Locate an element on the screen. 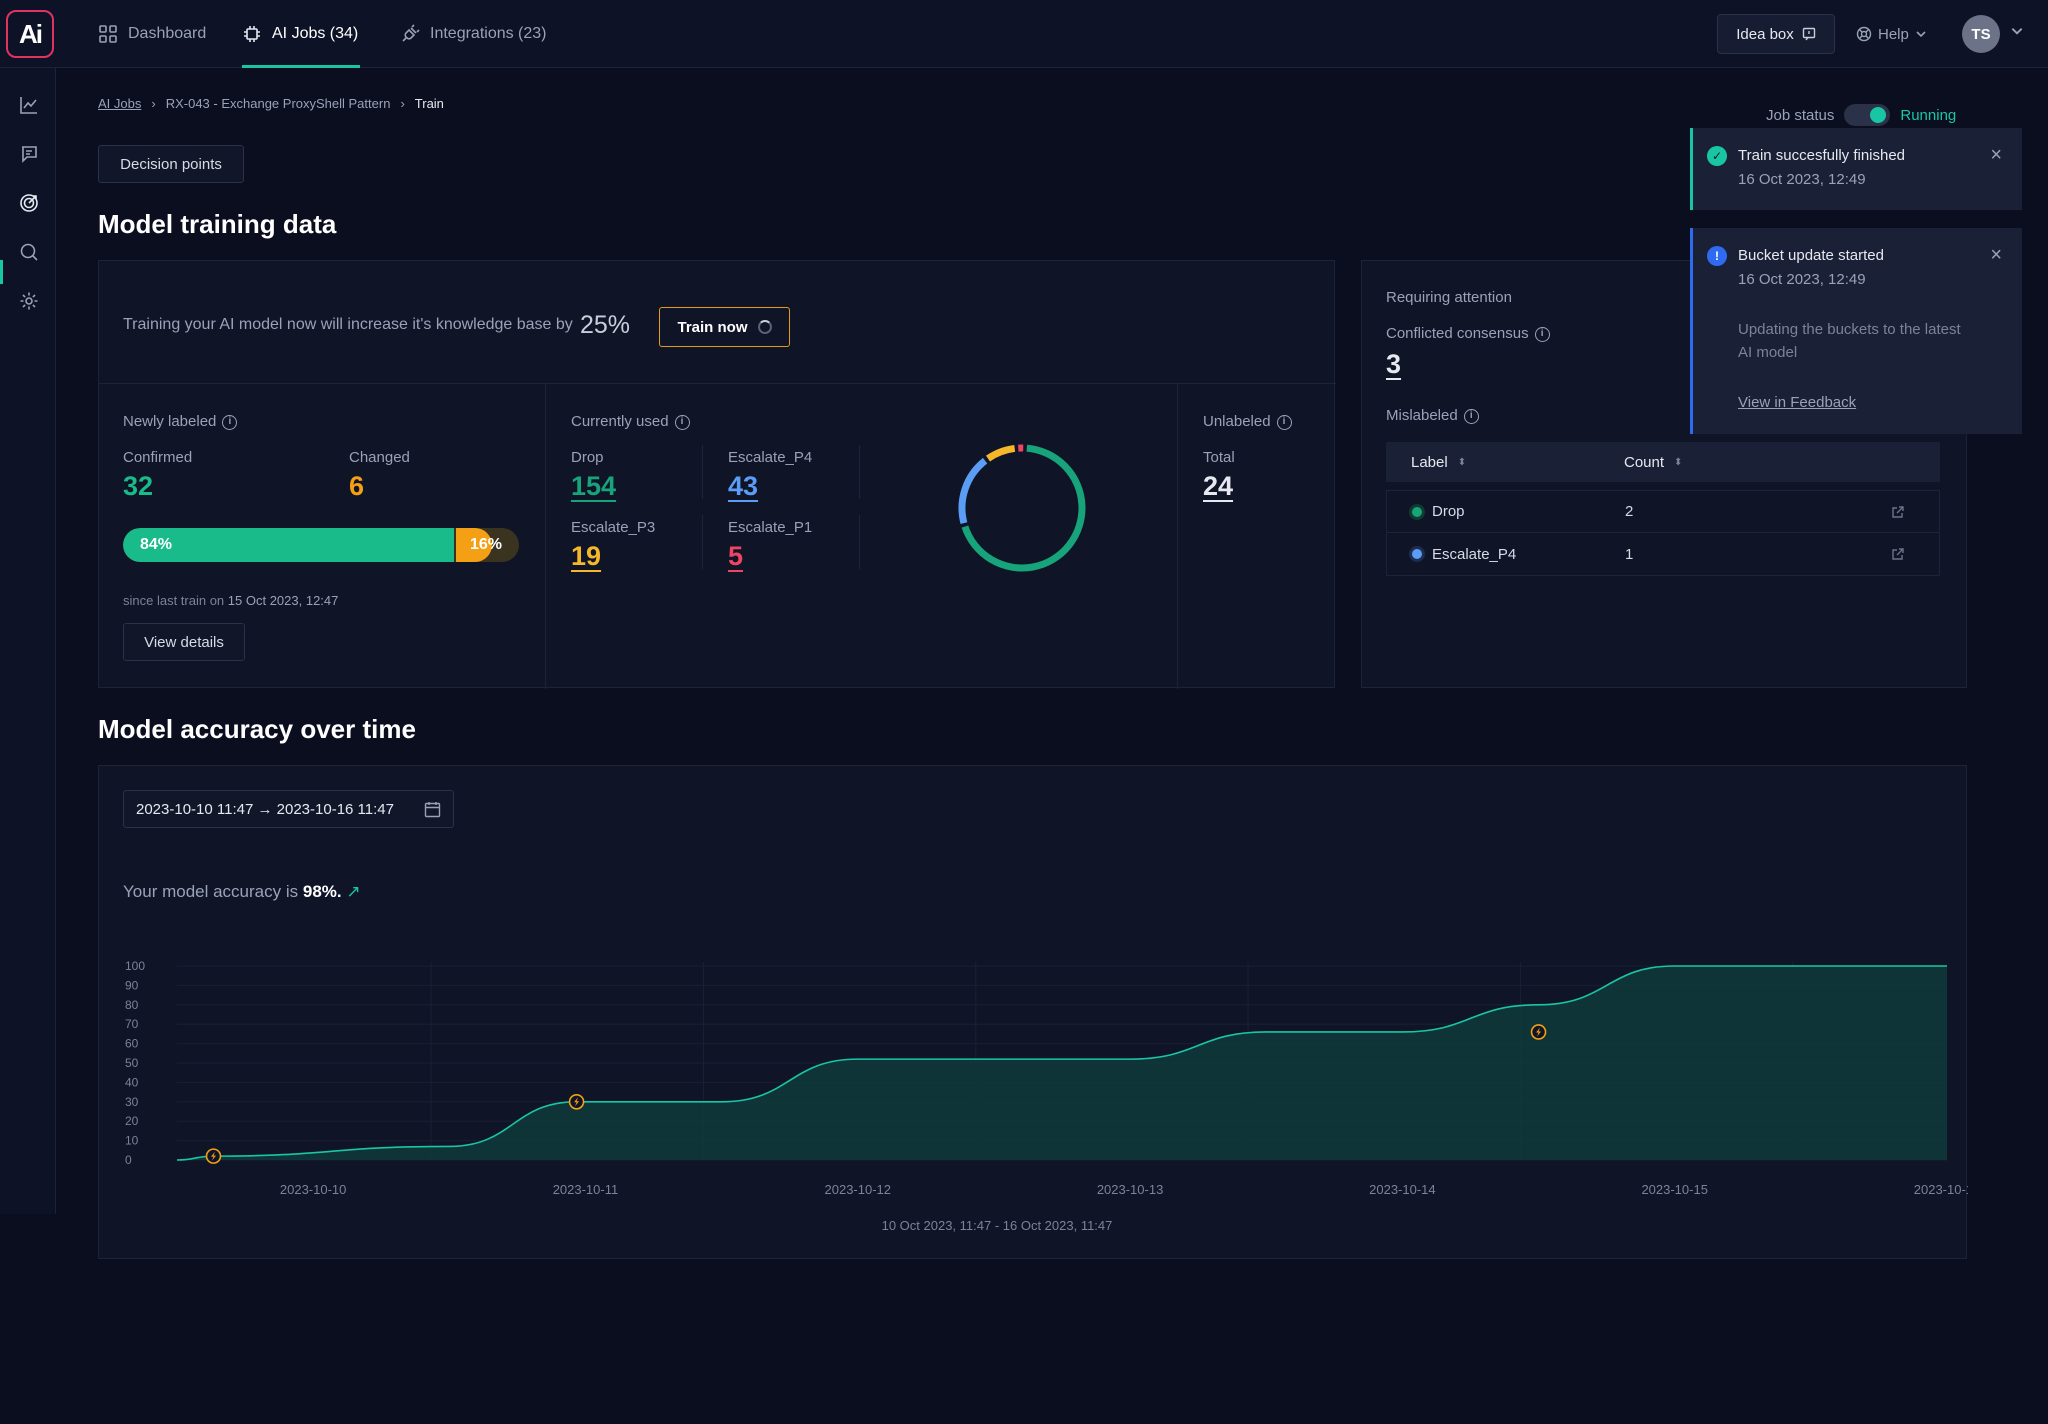  confirmed-pct: 84% is located at coordinates (156, 544).